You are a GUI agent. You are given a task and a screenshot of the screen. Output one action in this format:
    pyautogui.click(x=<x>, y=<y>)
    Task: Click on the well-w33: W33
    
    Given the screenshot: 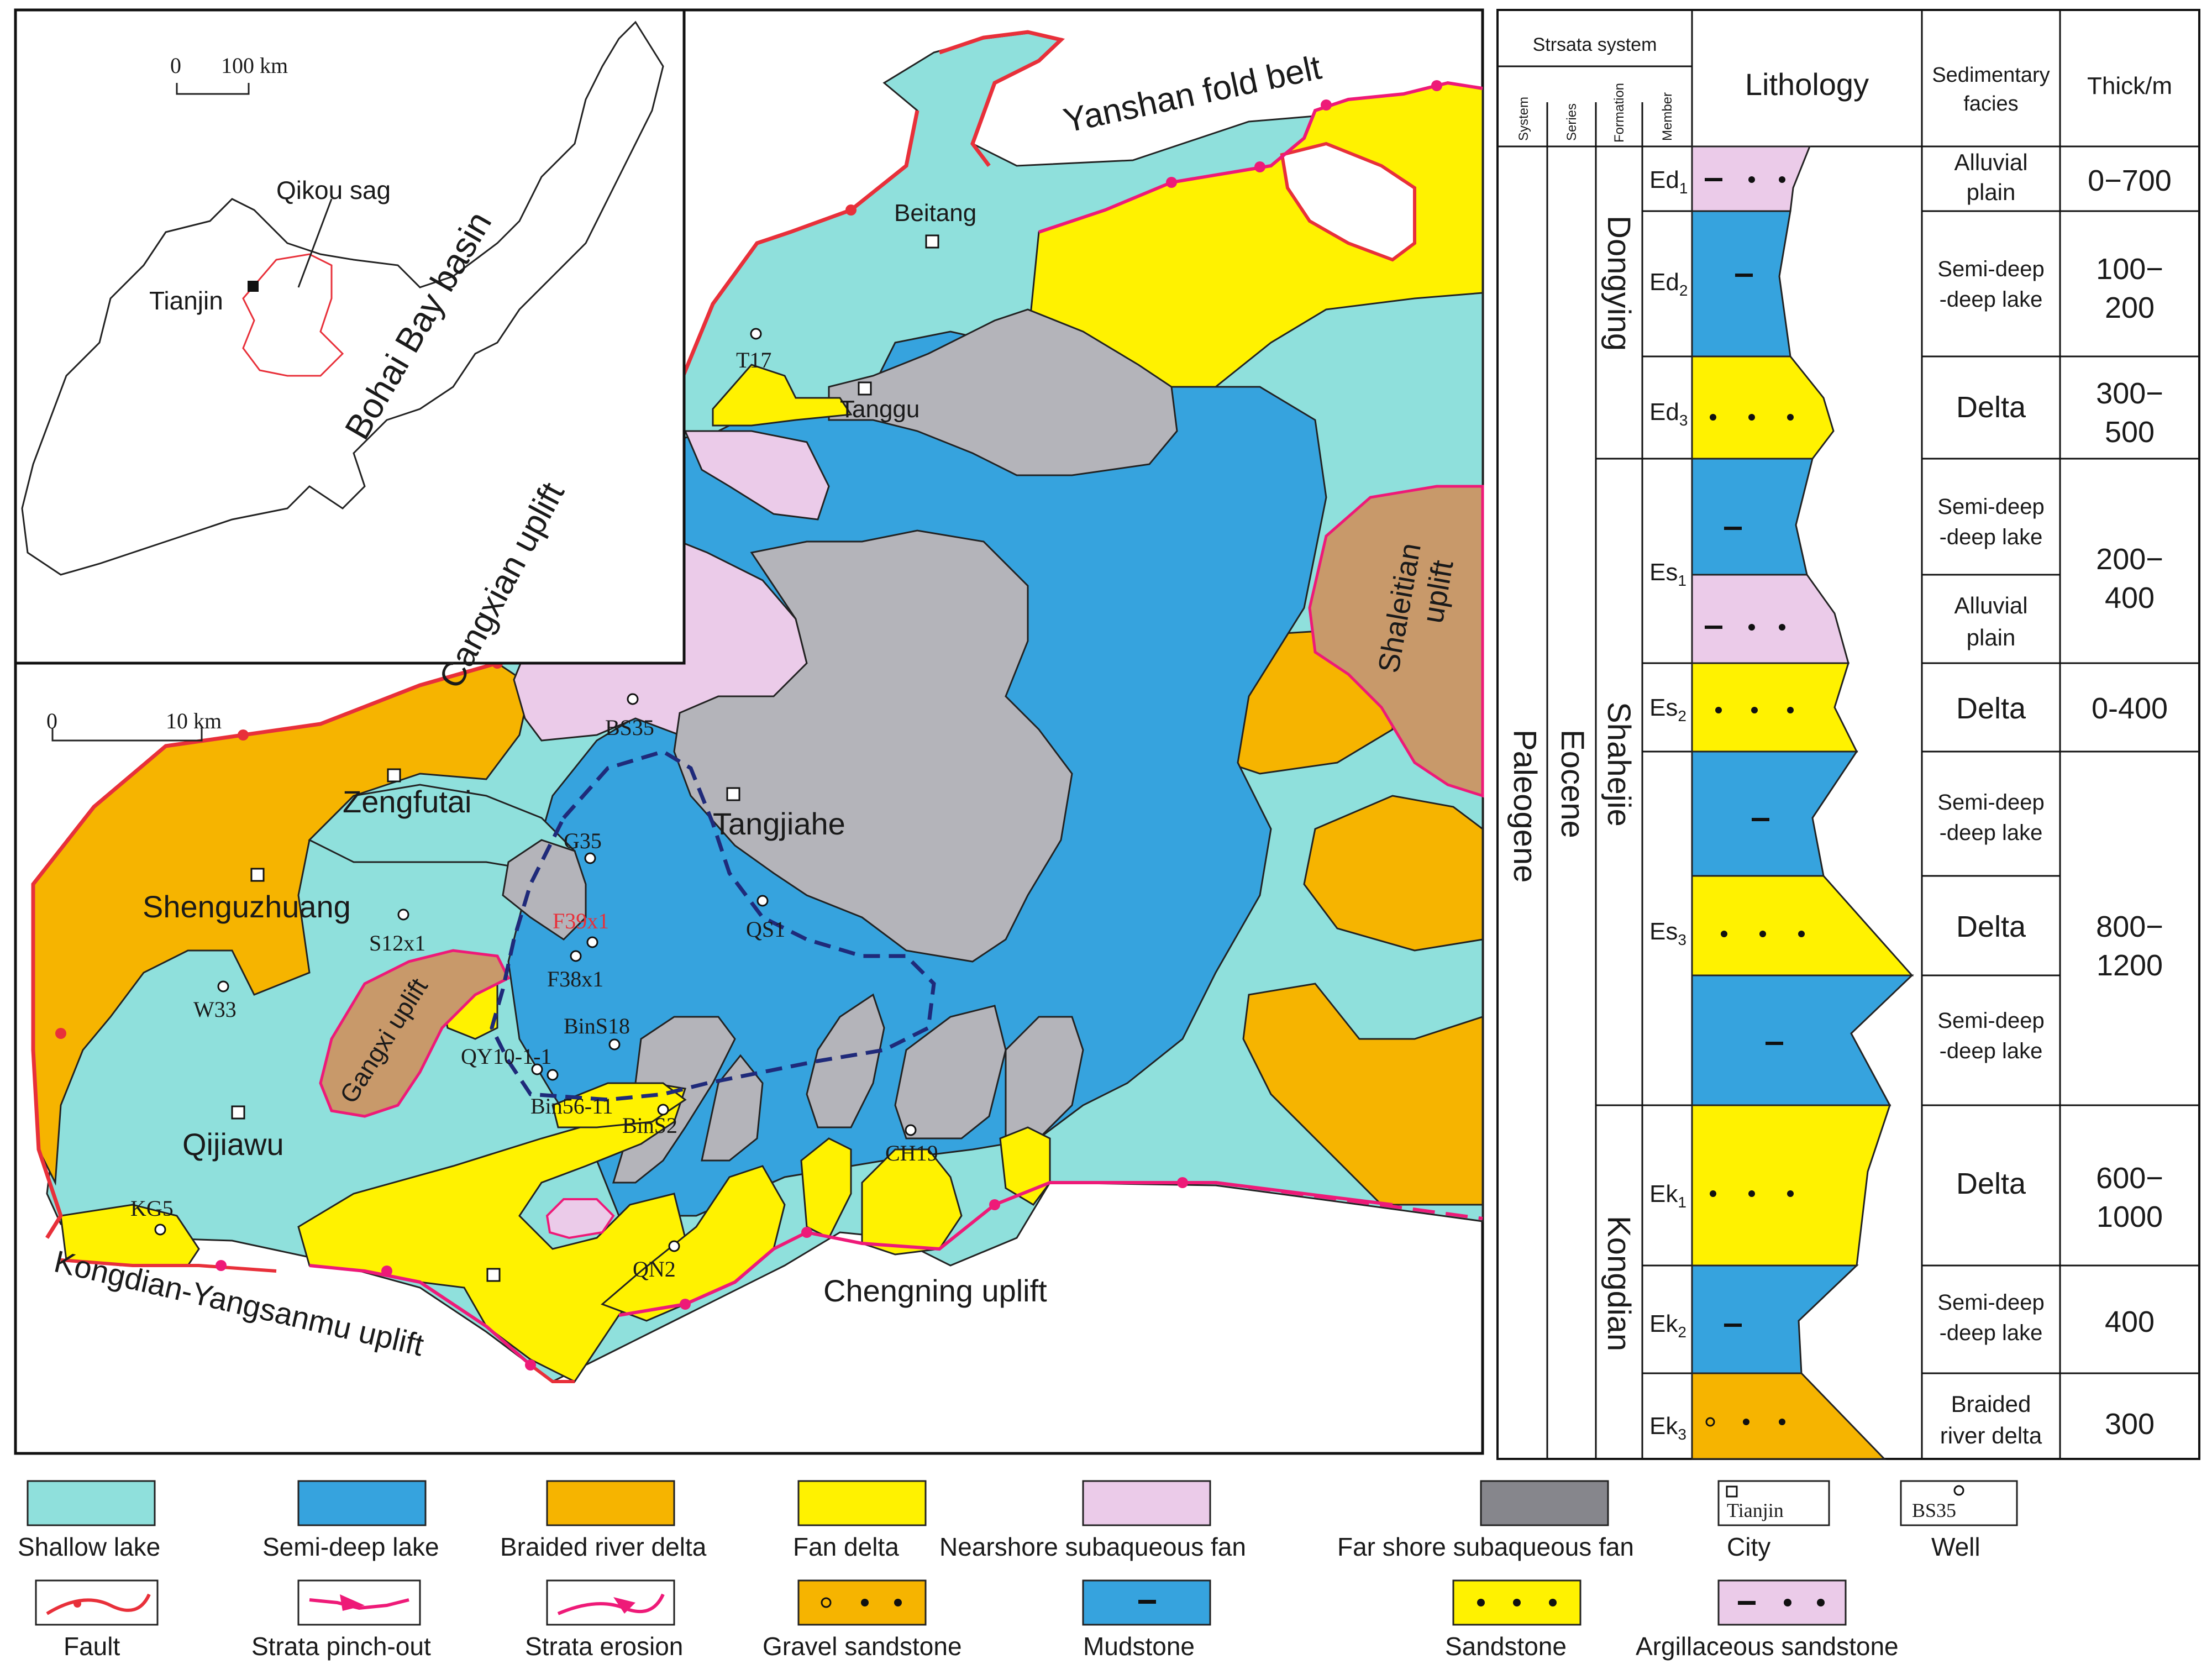 What is the action you would take?
    pyautogui.click(x=215, y=1009)
    